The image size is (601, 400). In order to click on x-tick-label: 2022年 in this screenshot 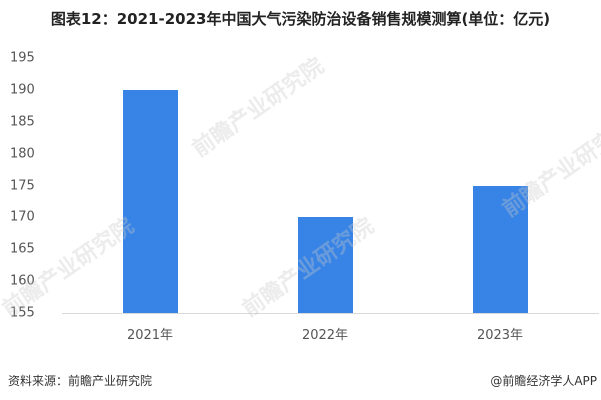, I will do `click(325, 335)`.